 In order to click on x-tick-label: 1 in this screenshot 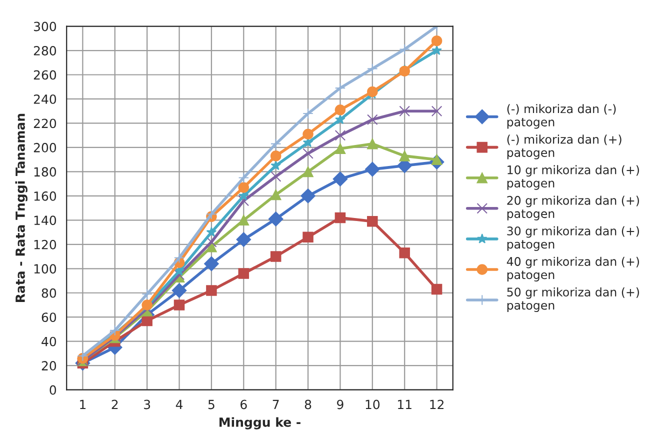, I will do `click(83, 405)`.